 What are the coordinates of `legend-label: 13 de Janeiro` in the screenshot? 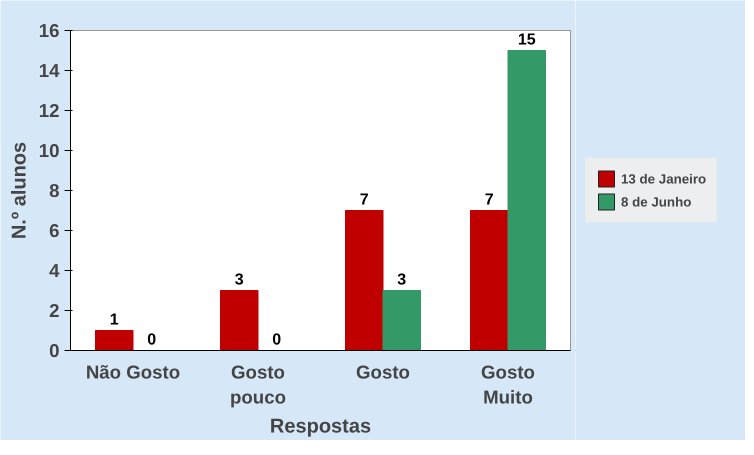 It's located at (663, 178).